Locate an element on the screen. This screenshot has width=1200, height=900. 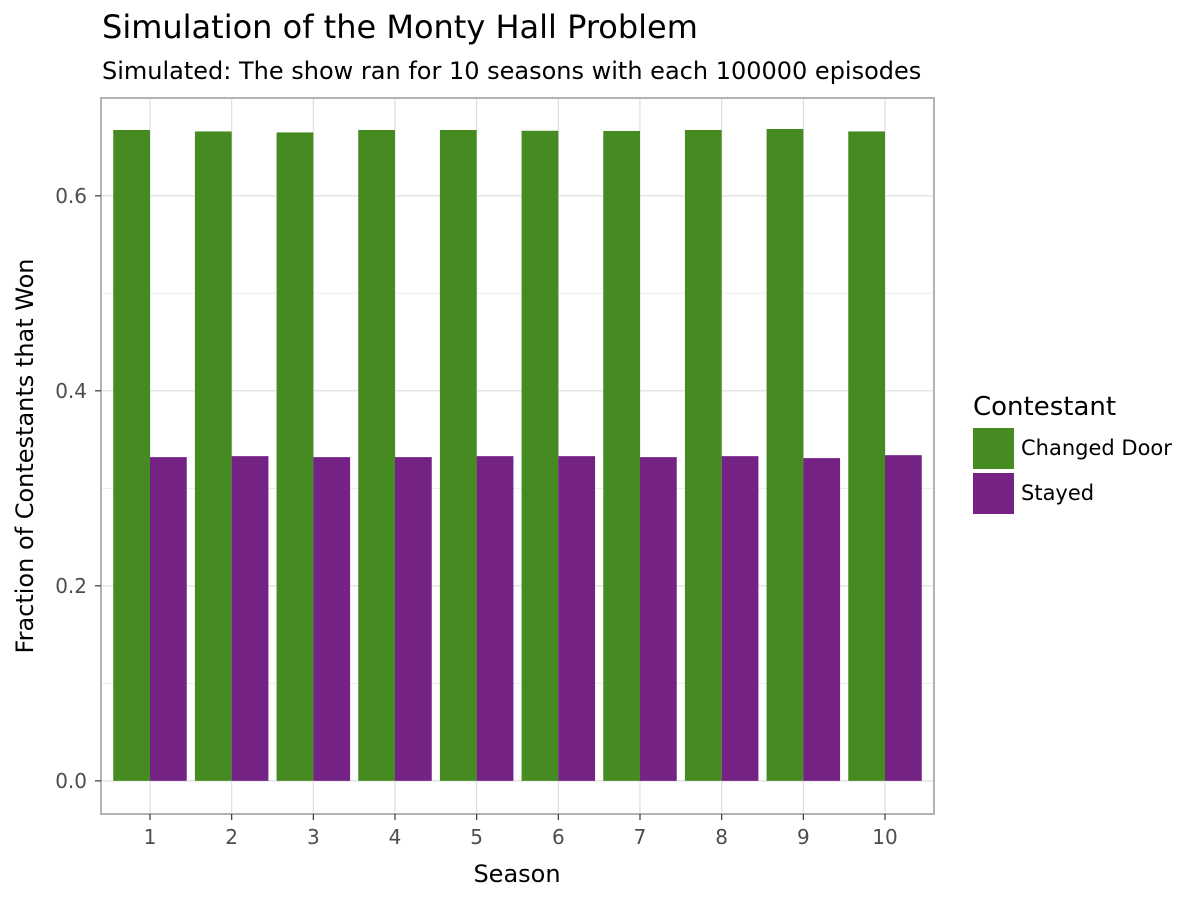
y-tick-label: 0.4 is located at coordinates (71, 391).